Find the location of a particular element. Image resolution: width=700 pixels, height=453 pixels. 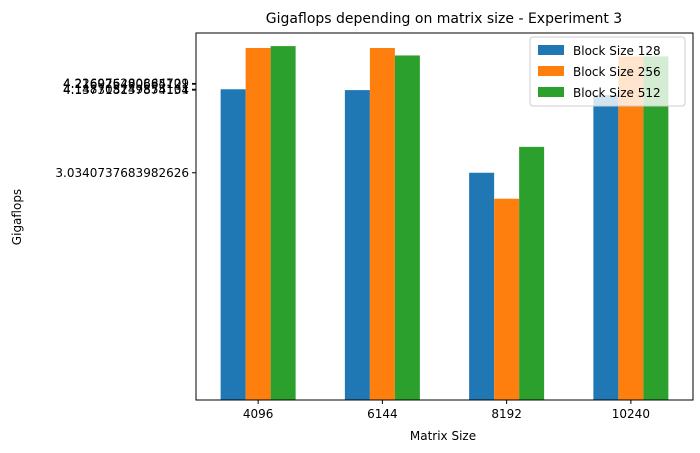

x-tick-label: 10240 is located at coordinates (631, 414).